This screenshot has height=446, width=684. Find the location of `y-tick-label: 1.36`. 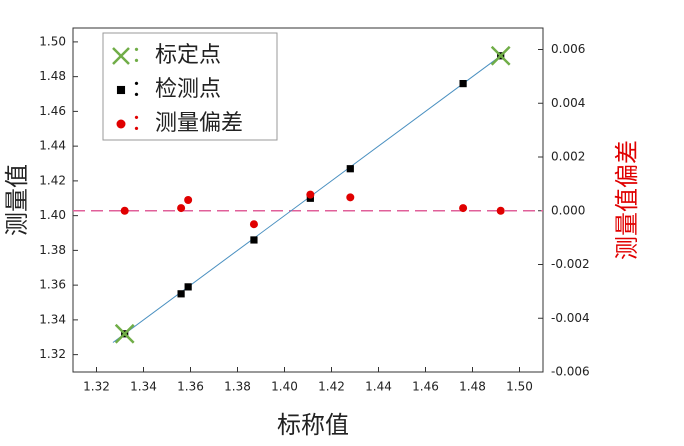

y-tick-label: 1.36 is located at coordinates (52, 285).